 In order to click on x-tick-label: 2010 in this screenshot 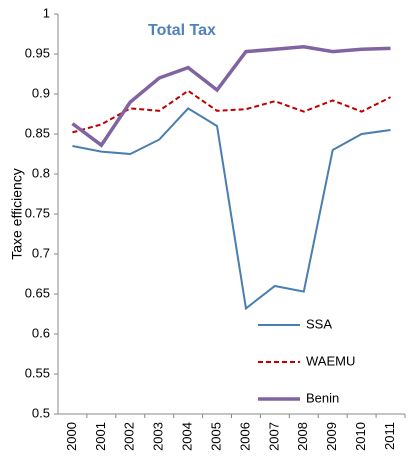, I will do `click(360, 436)`.